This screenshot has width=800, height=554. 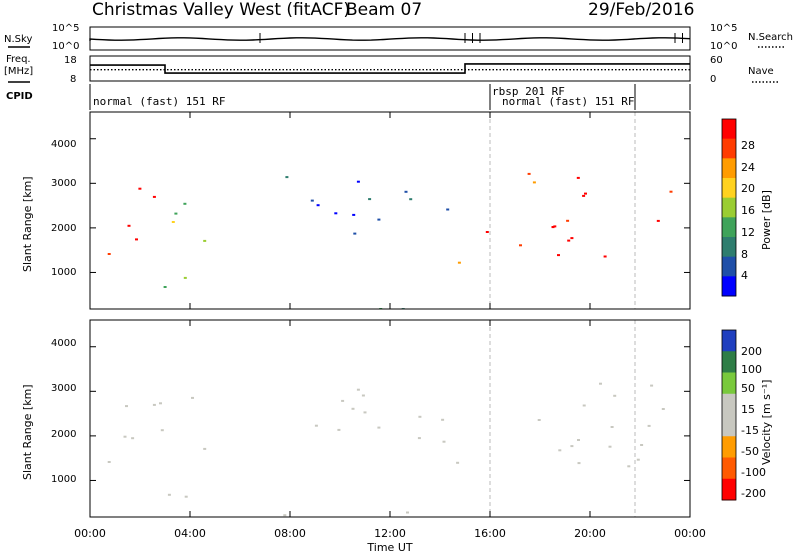 I want to click on station-title: Christmas Valley West (fitACF), so click(x=221, y=10).